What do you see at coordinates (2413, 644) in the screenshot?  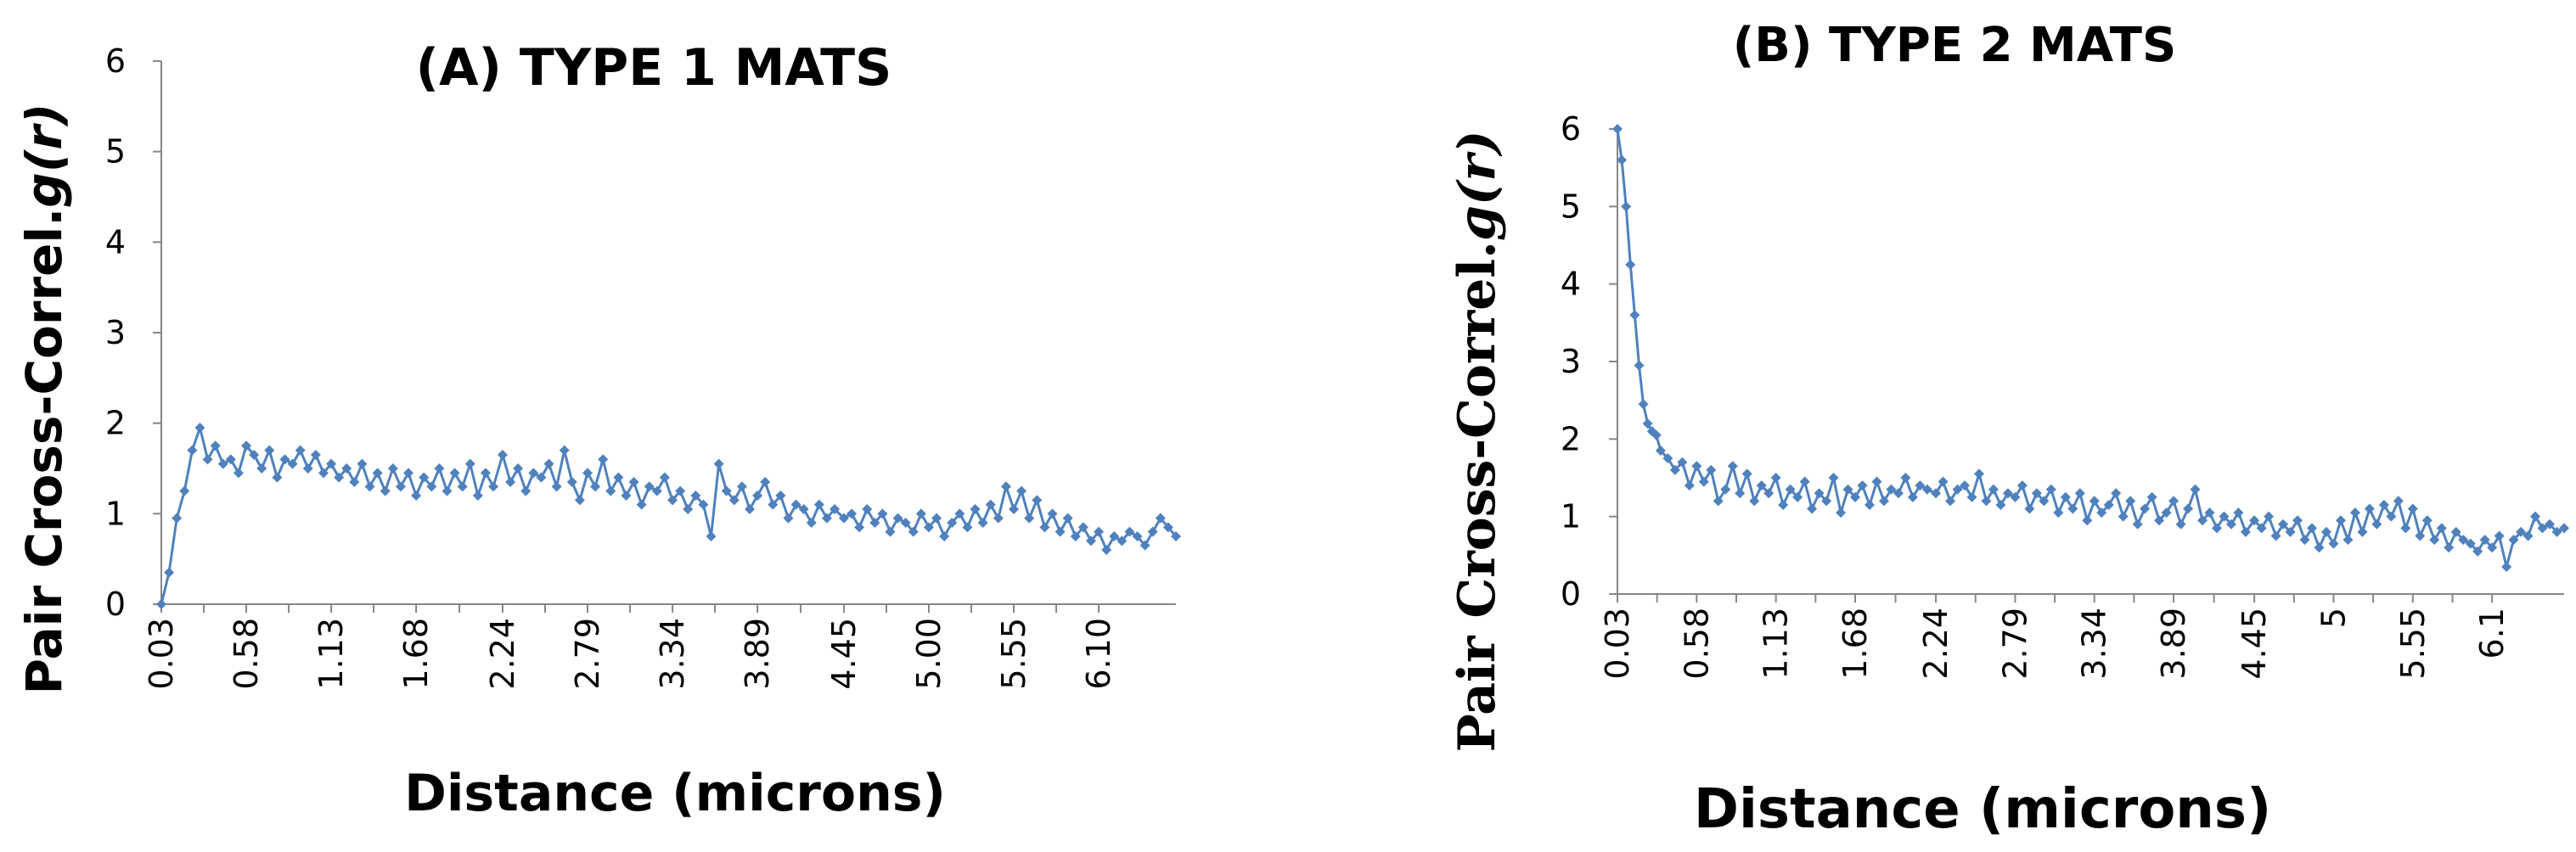 I see `panel-b-x-tick-label: 5.55` at bounding box center [2413, 644].